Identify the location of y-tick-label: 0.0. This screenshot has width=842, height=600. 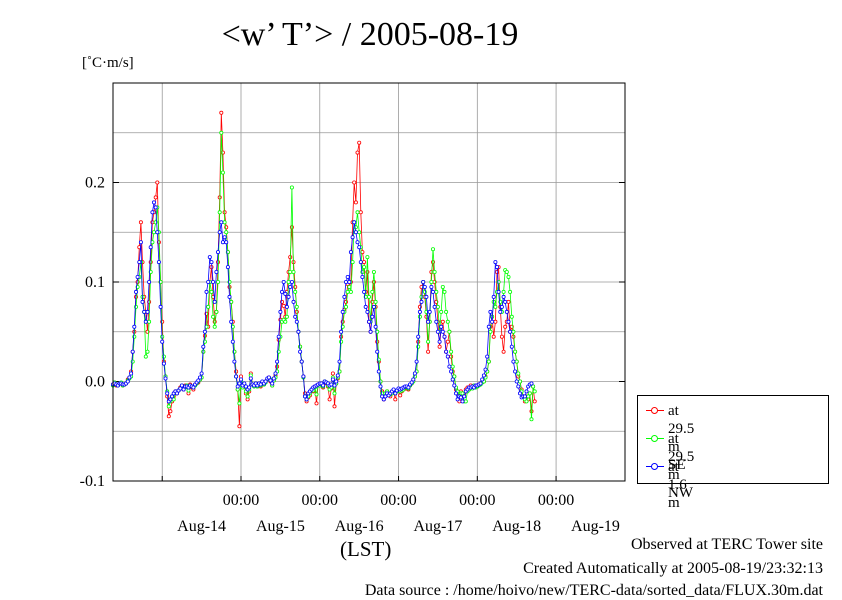
(95, 382).